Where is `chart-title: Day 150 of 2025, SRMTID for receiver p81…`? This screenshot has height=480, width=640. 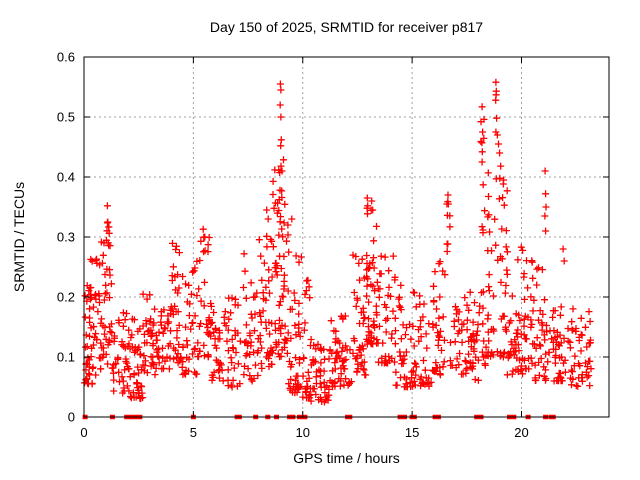 chart-title: Day 150 of 2025, SRMTID for receiver p81… is located at coordinates (346, 27).